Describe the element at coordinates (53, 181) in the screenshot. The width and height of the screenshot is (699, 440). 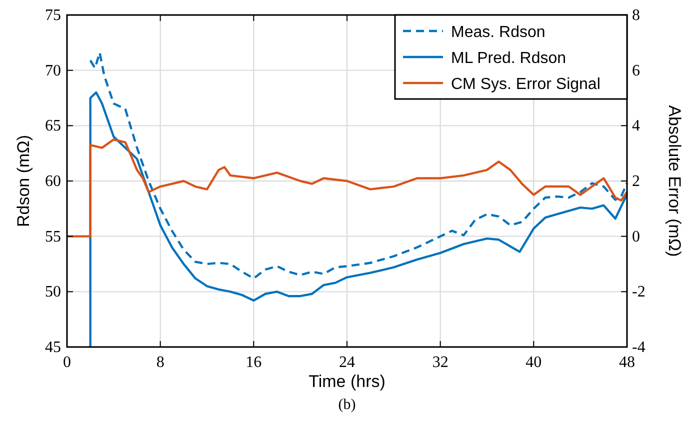
I see `y-tick-label: 60` at that location.